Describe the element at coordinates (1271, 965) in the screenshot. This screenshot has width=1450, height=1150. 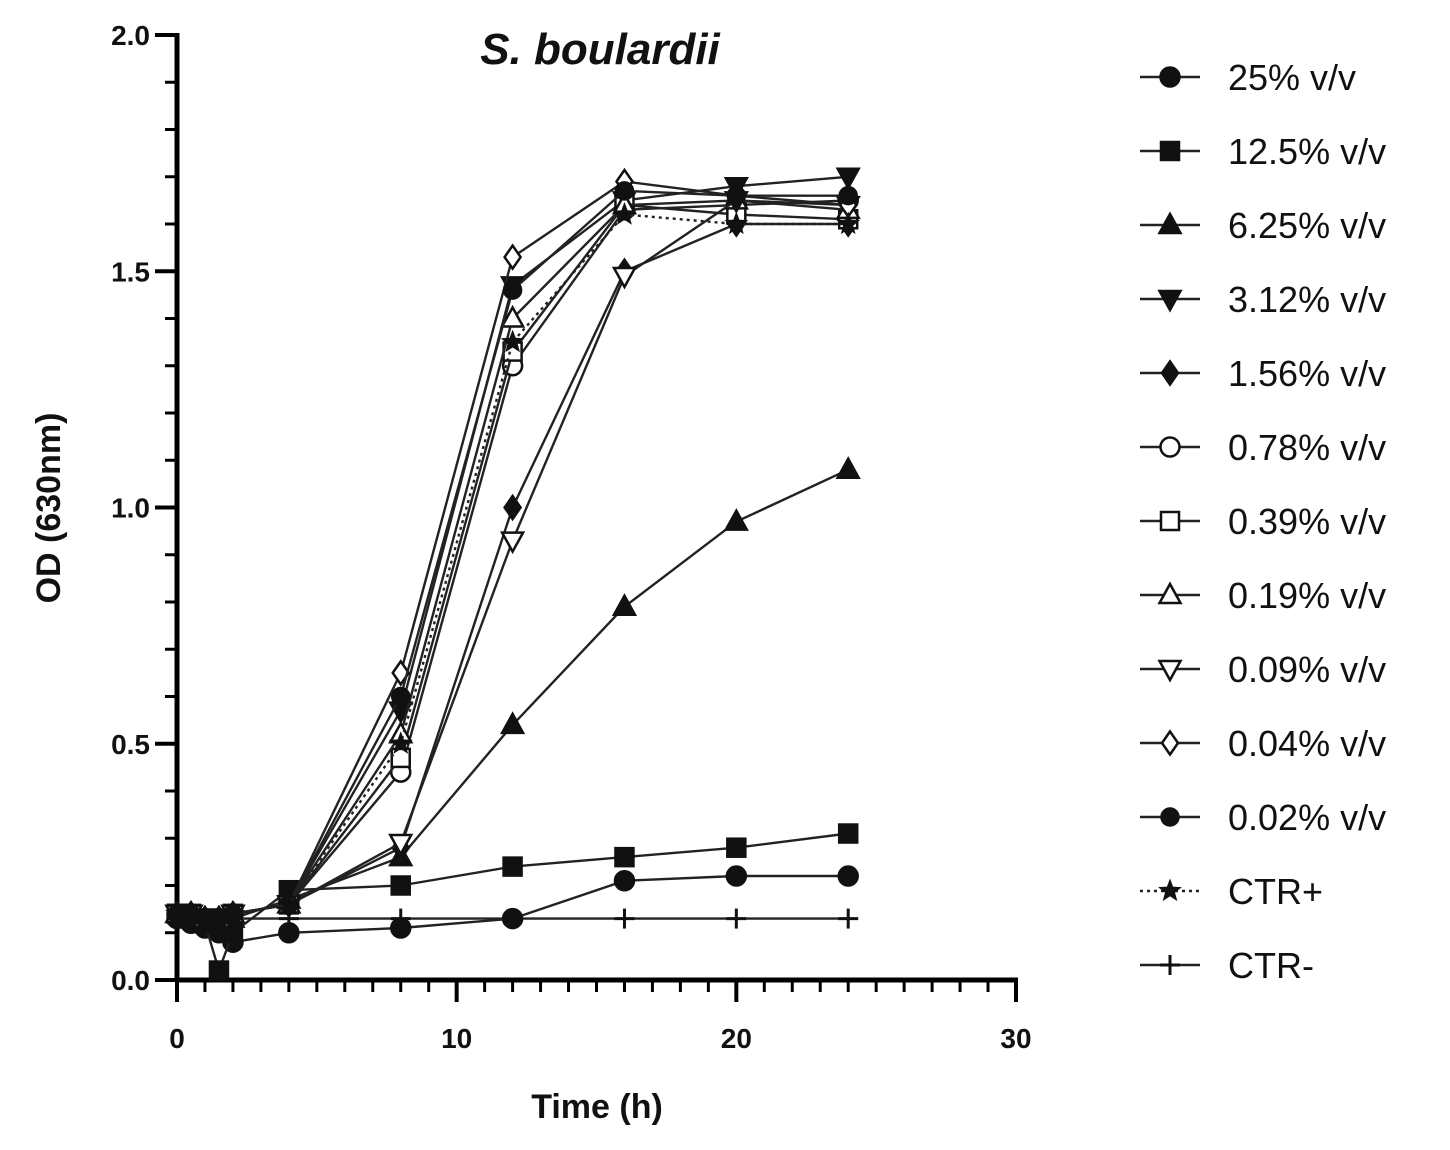
I see `legend-label: CTR-` at that location.